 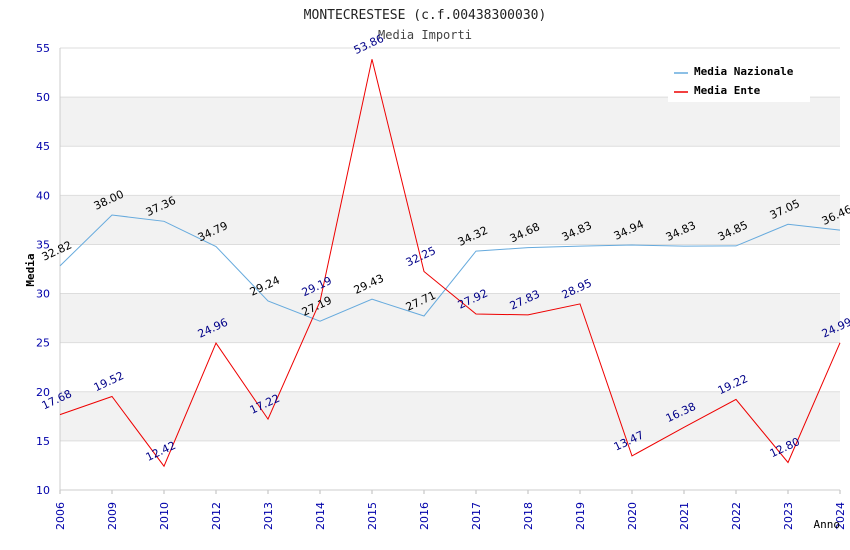 I want to click on x-tick-label: 2013, so click(x=268, y=516).